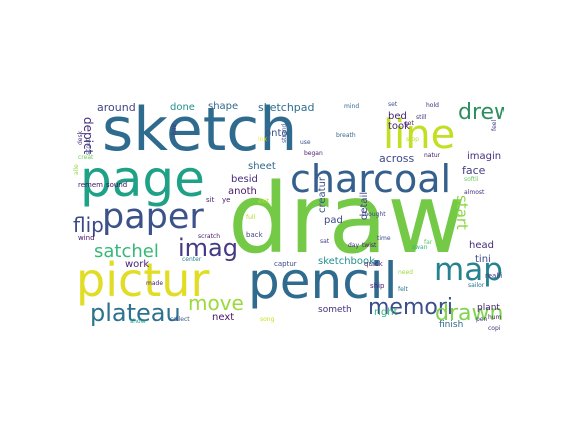 The width and height of the screenshot is (576, 432). Describe the element at coordinates (405, 272) in the screenshot. I see `word-need: need` at that location.